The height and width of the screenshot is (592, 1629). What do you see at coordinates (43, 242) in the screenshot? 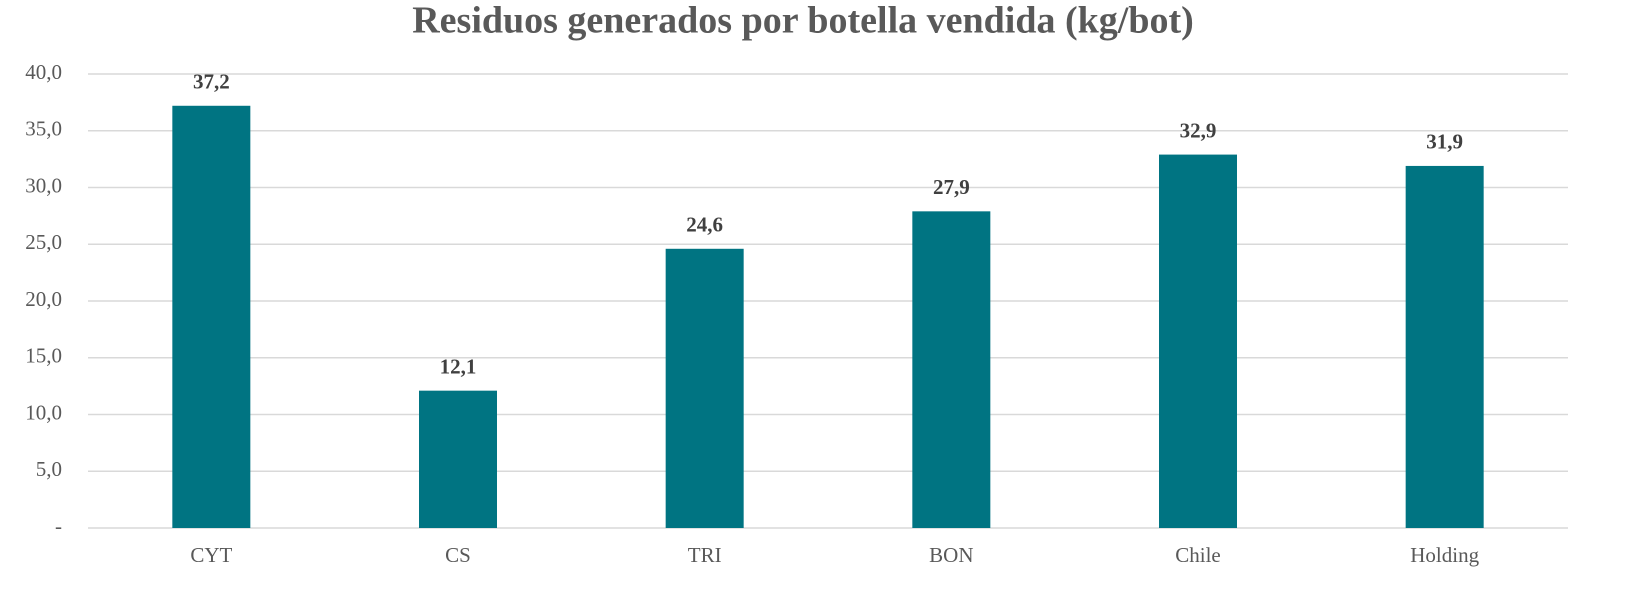
I see `y-tick-label: 25,0` at bounding box center [43, 242].